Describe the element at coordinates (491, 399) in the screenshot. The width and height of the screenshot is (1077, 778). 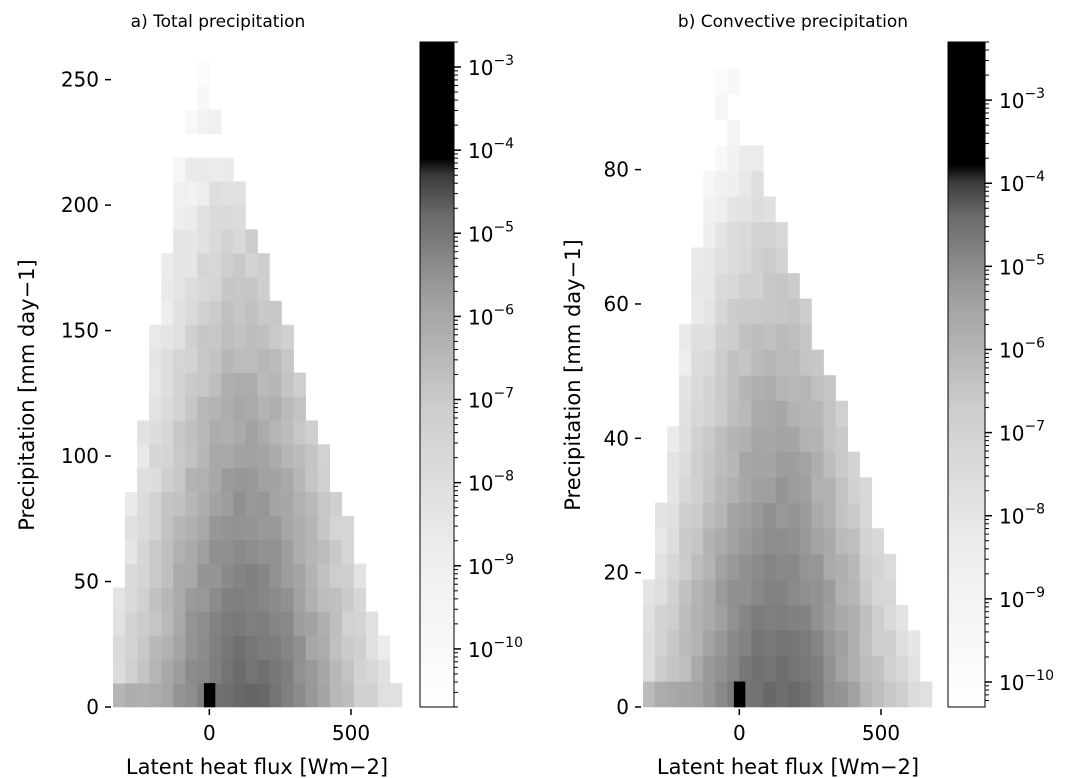
I see `colorbar-tick-label: 10−7` at that location.